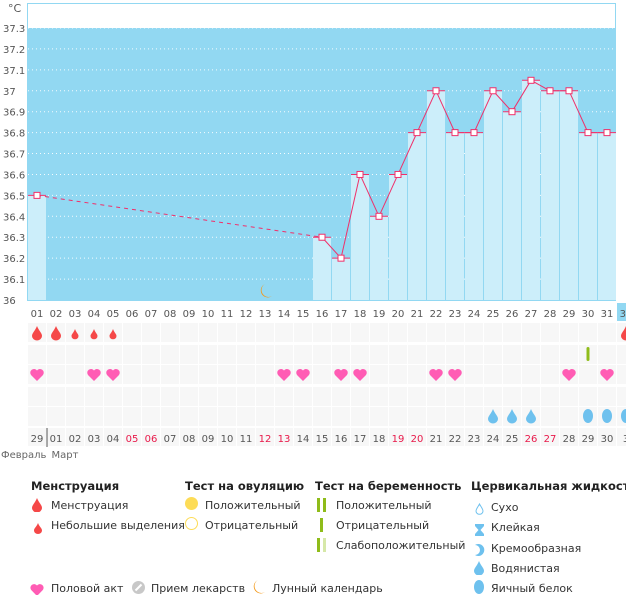 The image size is (626, 595). I want to click on legend-ovulation-positive: Положительный, so click(253, 505).